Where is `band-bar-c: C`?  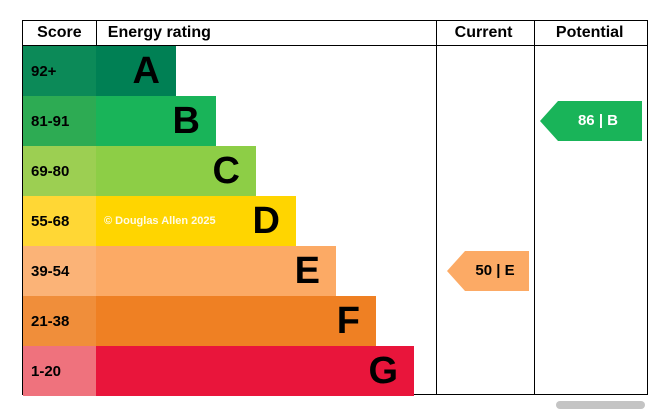
band-bar-c: C is located at coordinates (176, 171).